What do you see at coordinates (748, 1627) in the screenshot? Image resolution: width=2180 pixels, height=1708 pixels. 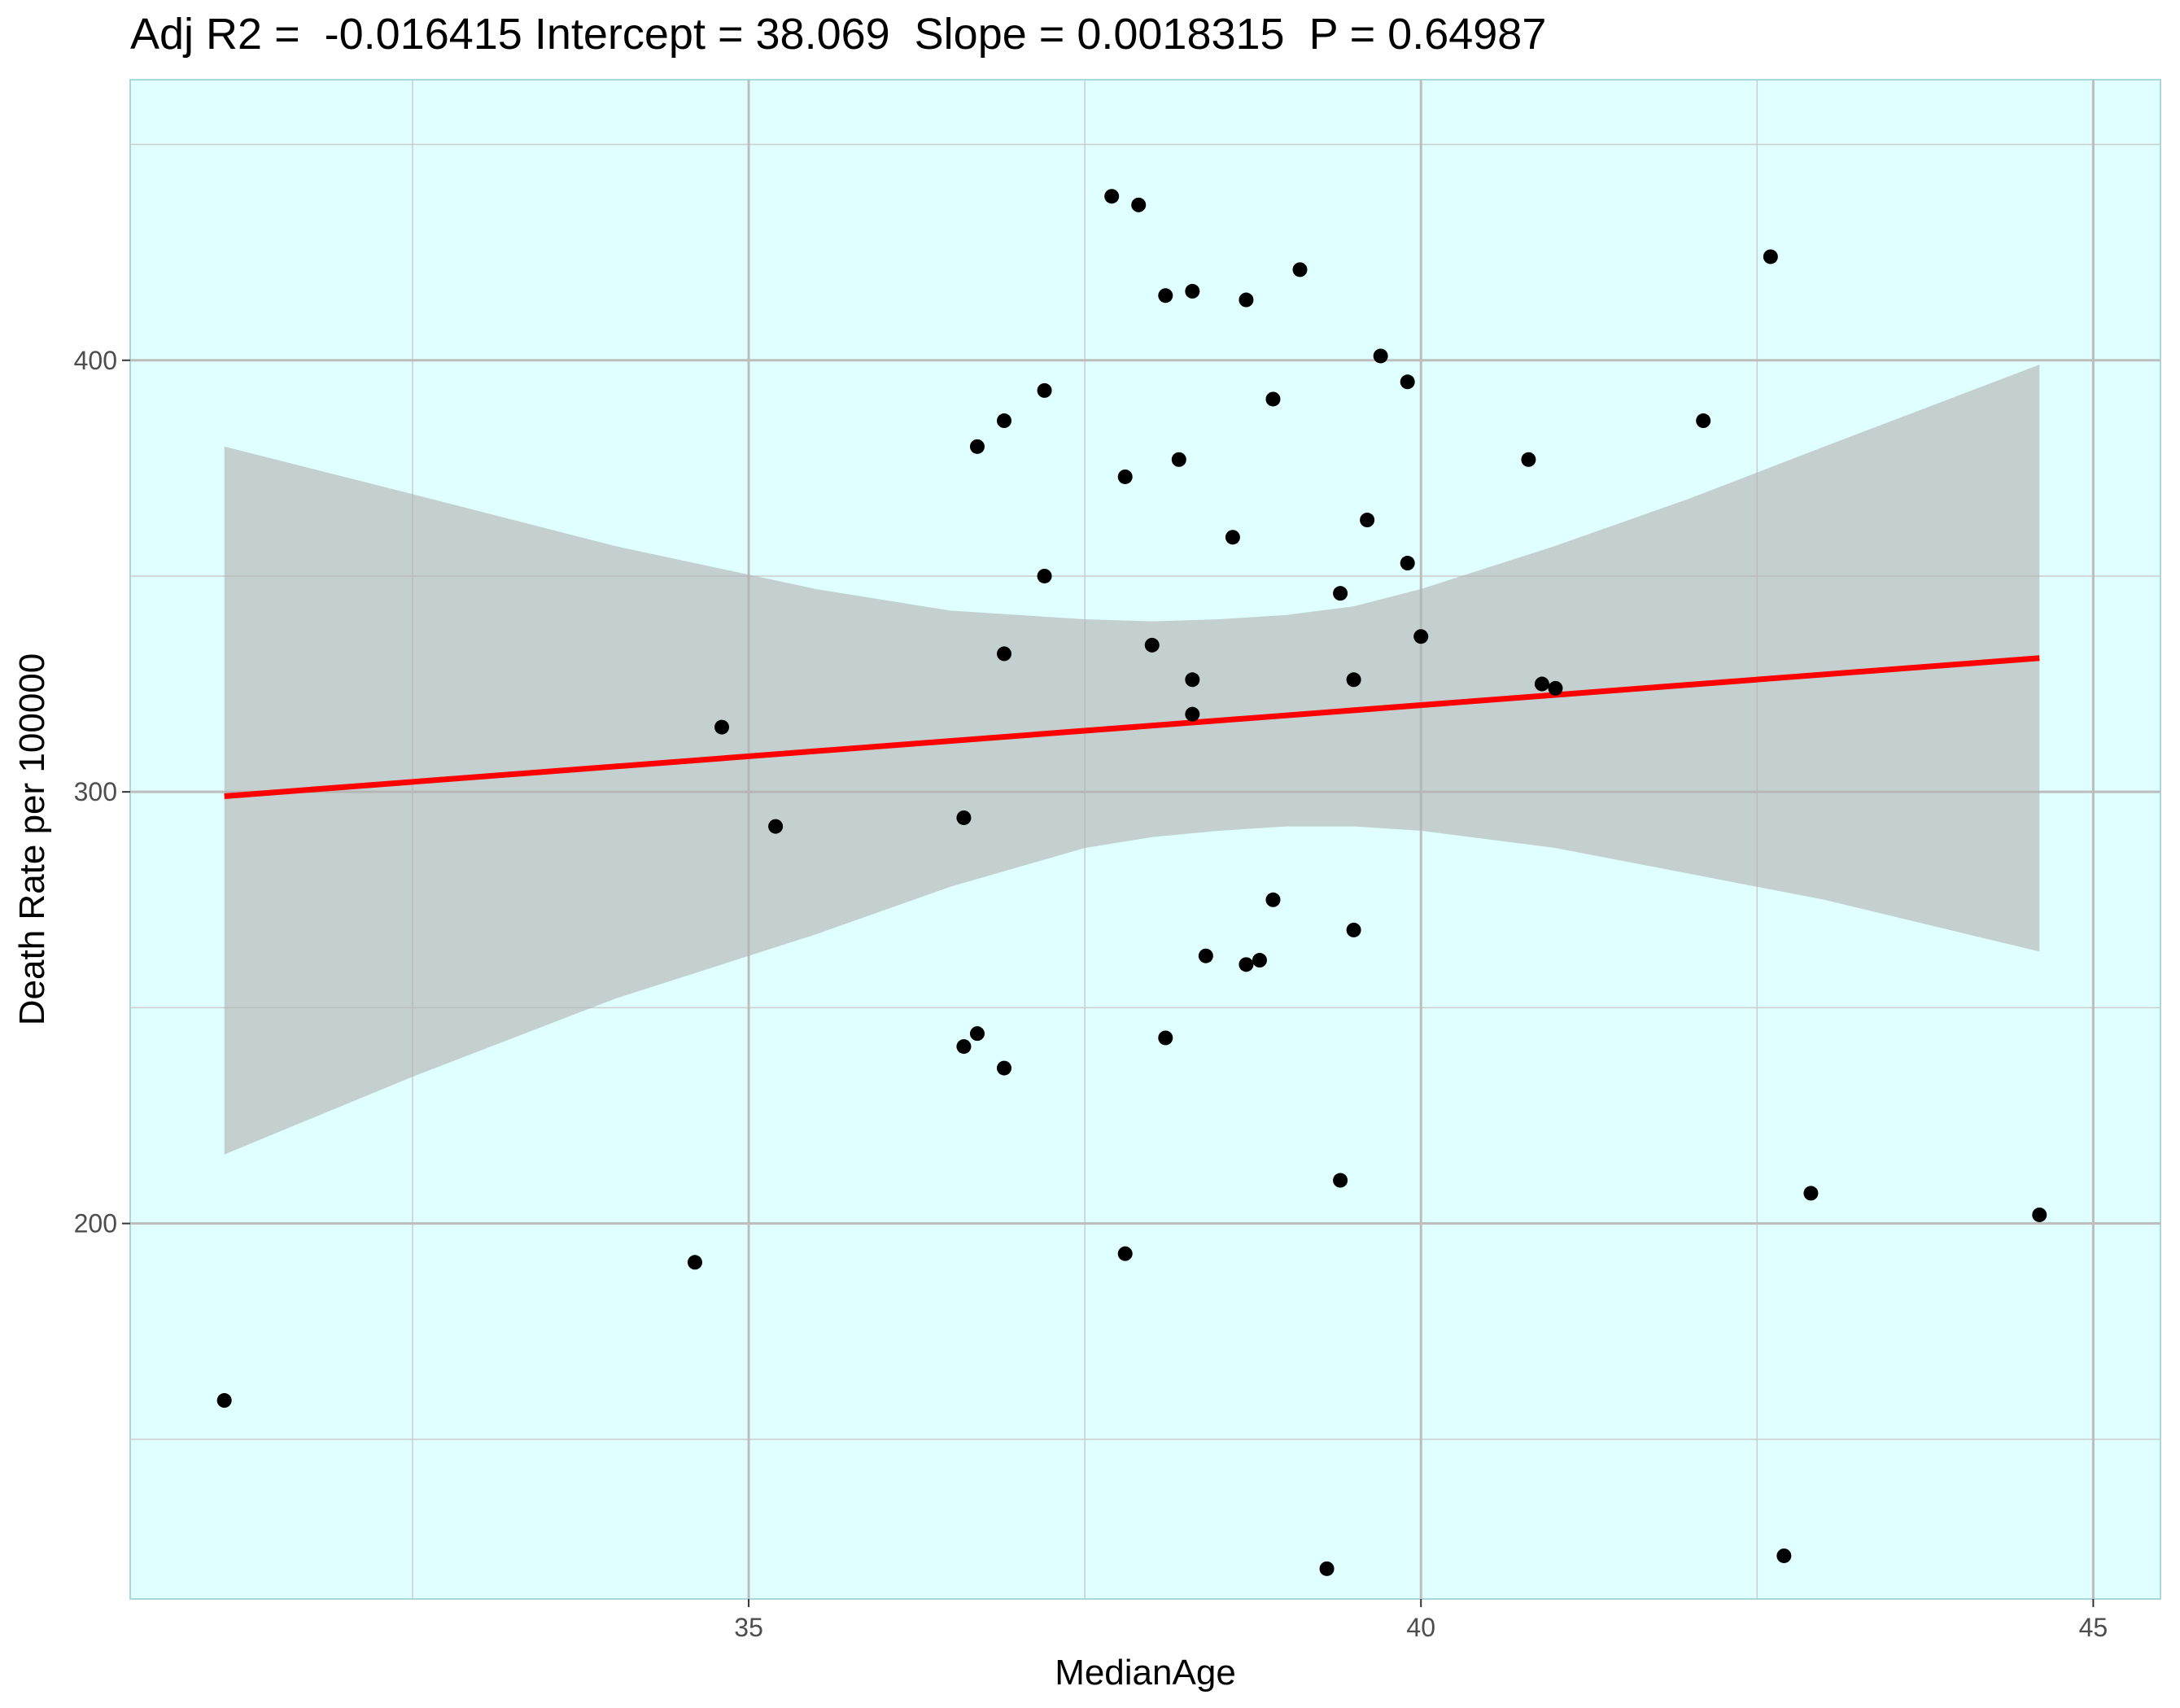 I see `x-tick-label: 35` at bounding box center [748, 1627].